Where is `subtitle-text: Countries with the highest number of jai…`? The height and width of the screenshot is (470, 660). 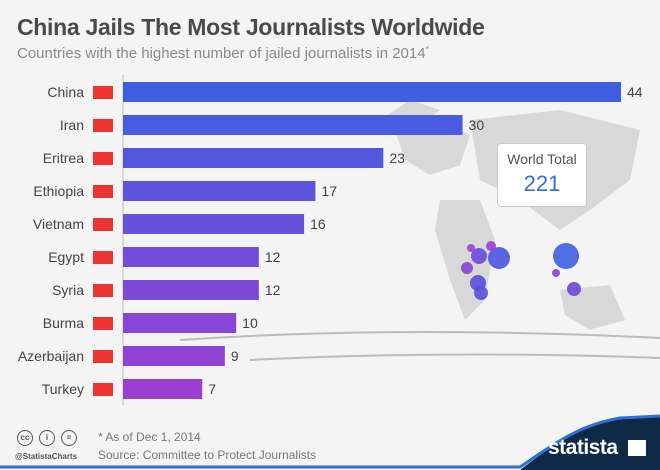 subtitle-text: Countries with the highest number of jai… is located at coordinates (221, 53).